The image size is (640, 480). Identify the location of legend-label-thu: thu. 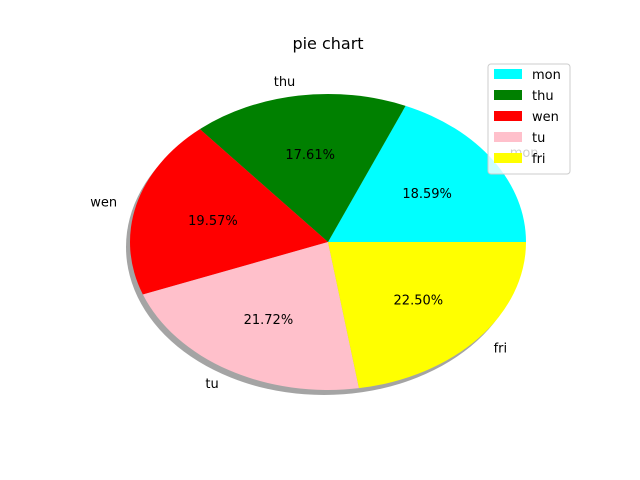
(543, 96).